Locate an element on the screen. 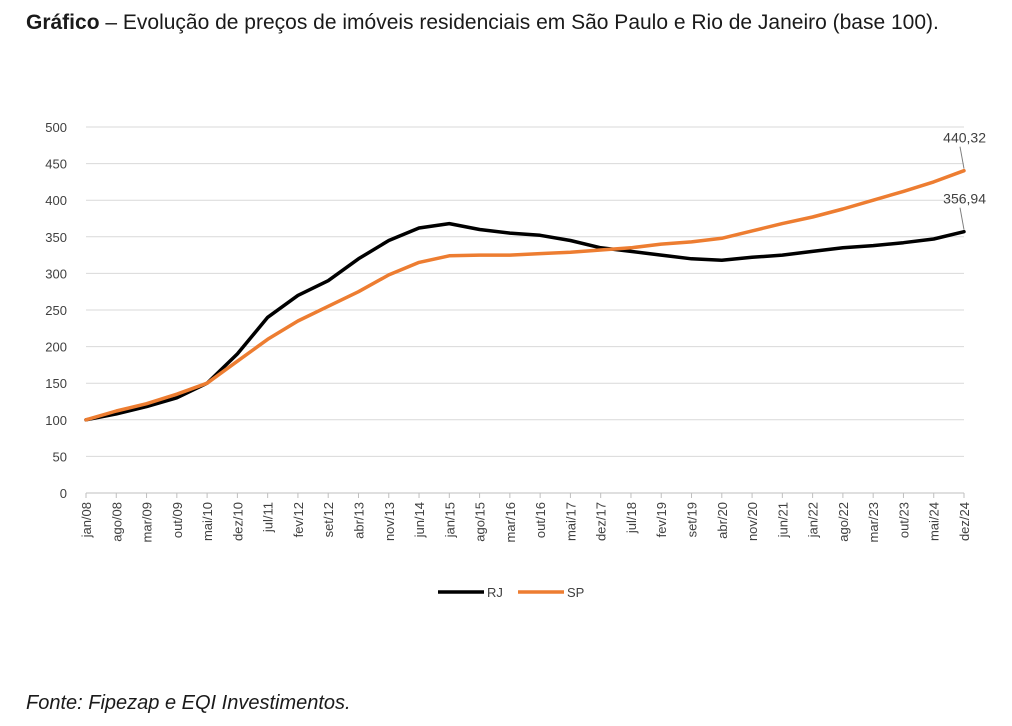 The height and width of the screenshot is (726, 1012). x-tick-label: dez/17 is located at coordinates (601, 521).